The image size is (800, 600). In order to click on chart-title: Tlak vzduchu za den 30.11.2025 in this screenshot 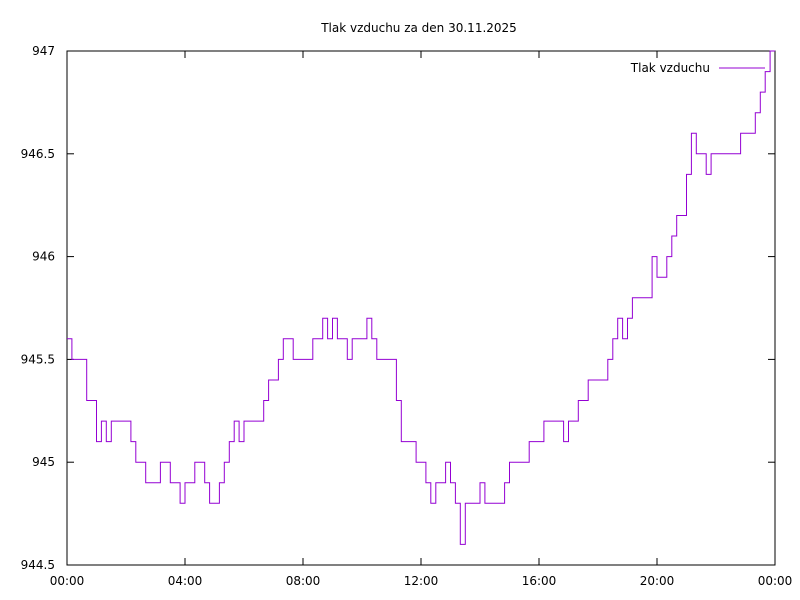, I will do `click(418, 28)`.